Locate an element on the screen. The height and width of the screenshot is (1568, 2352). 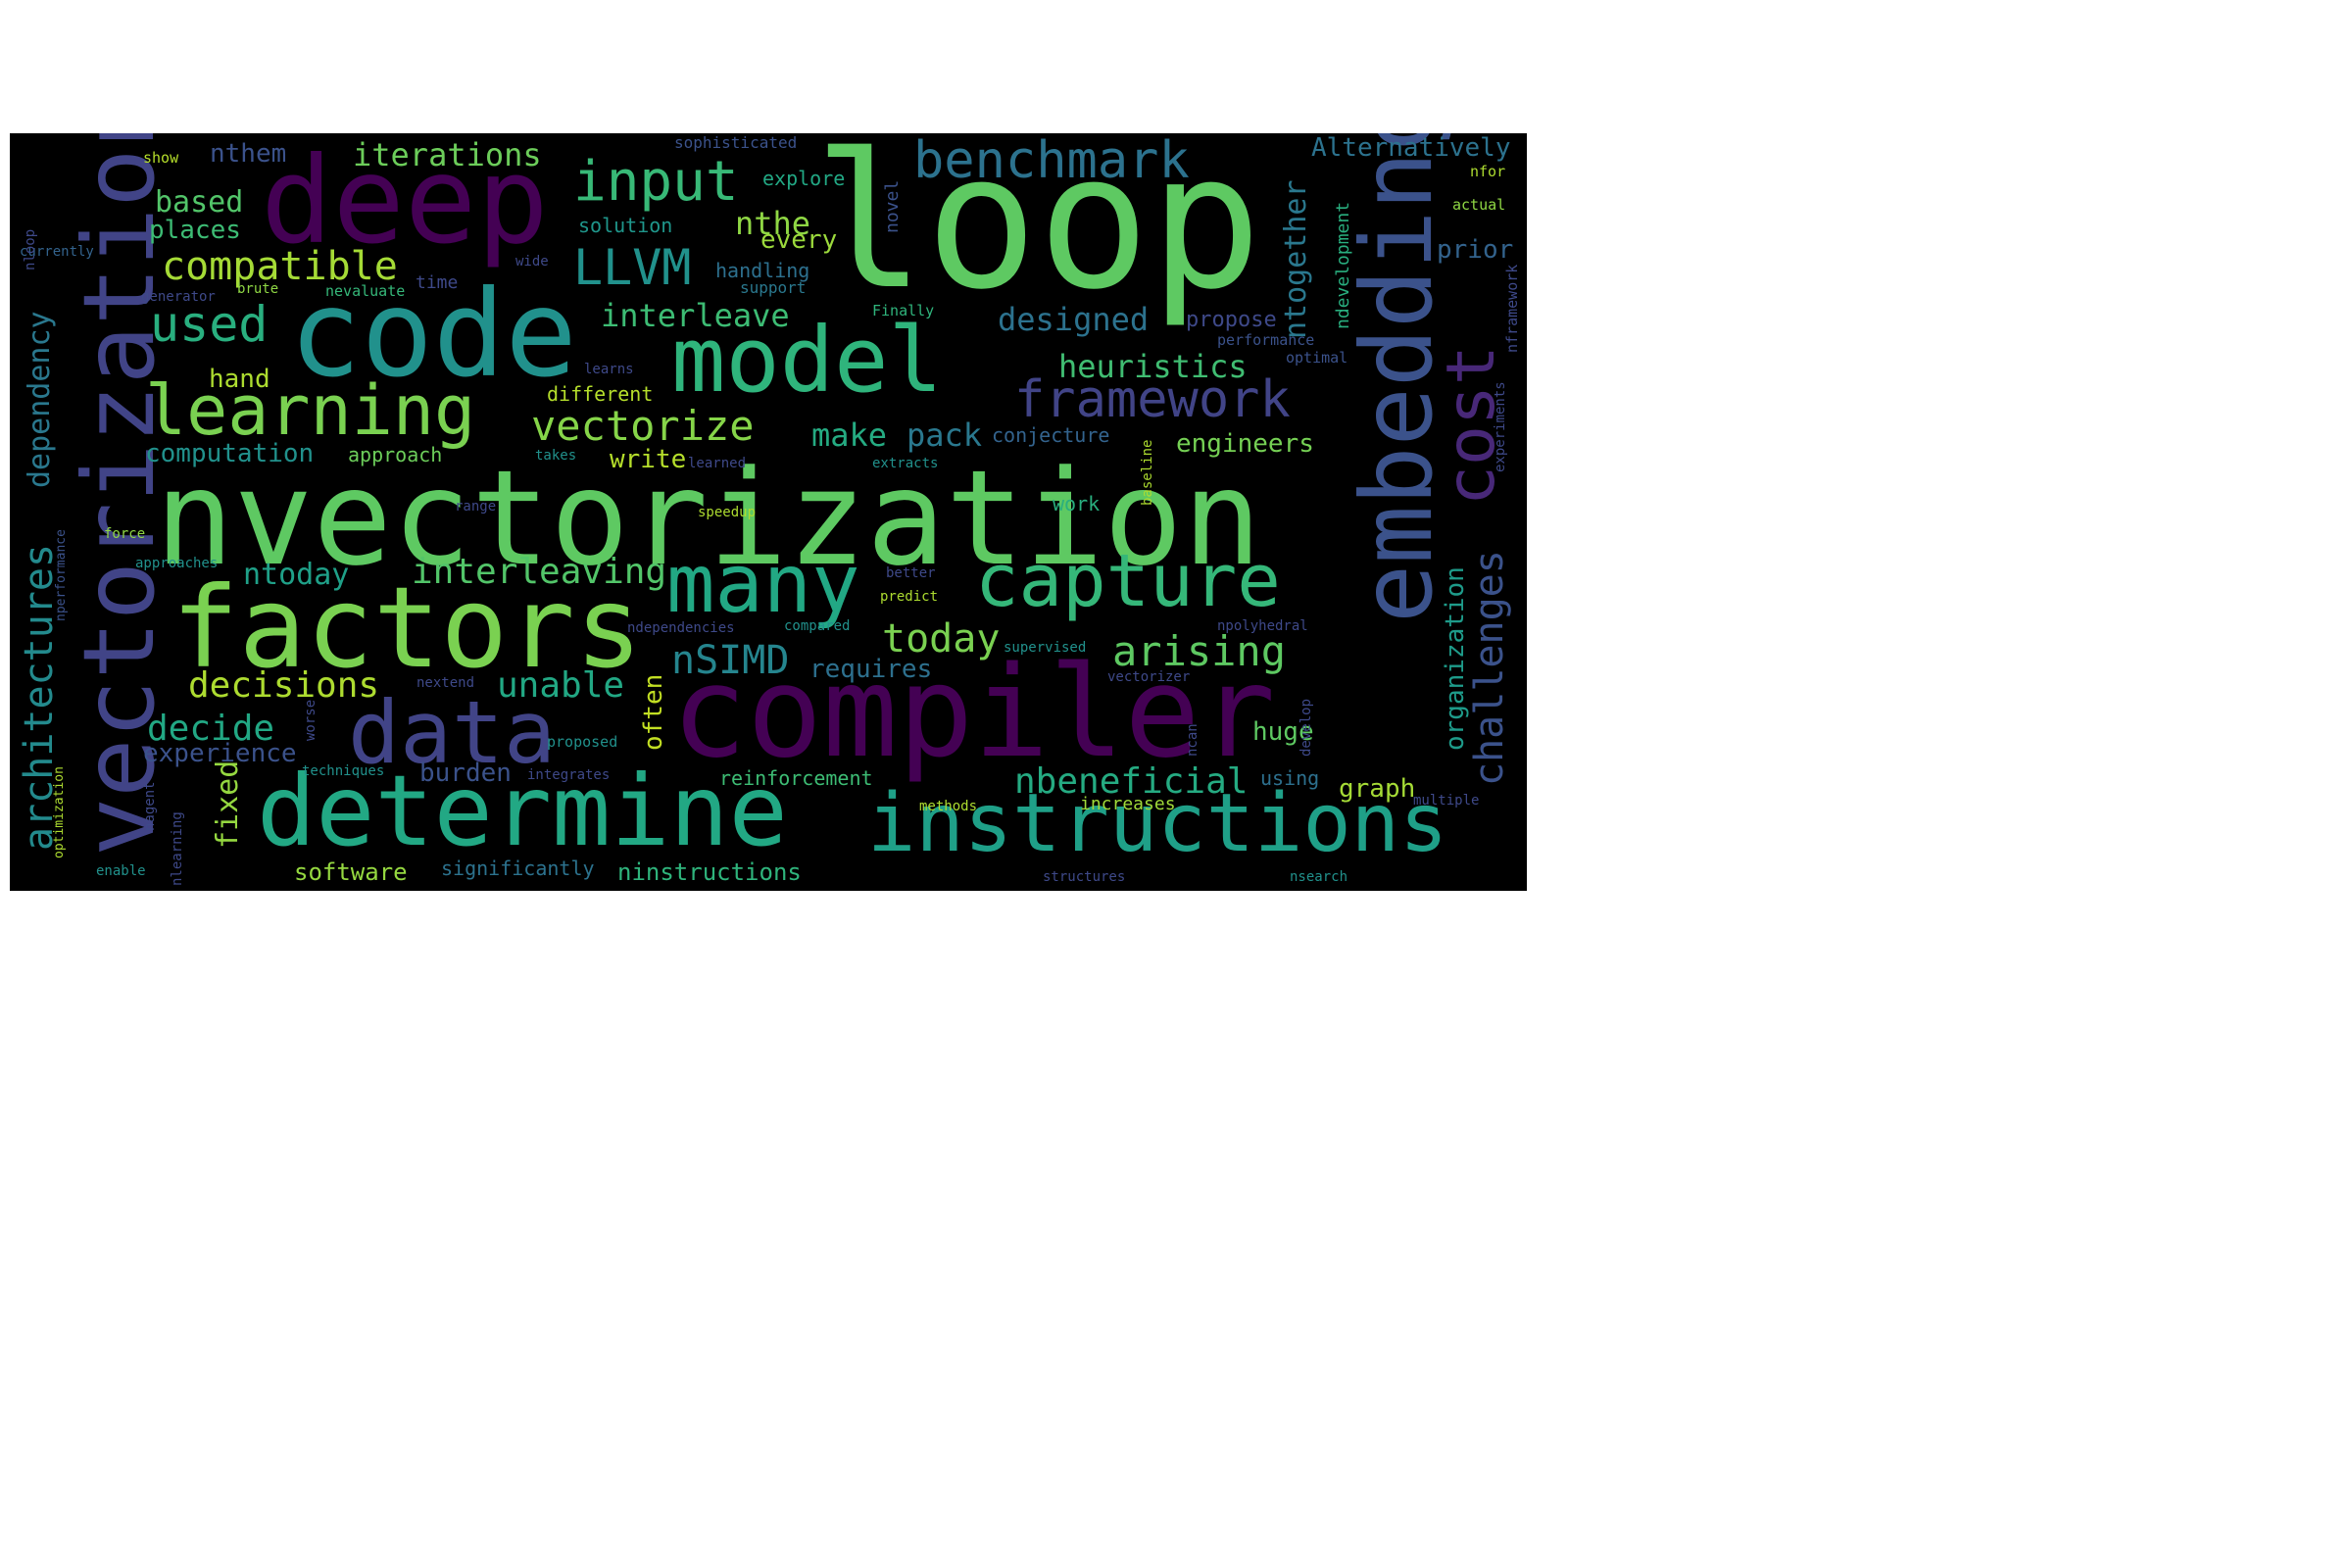
word: used is located at coordinates (209, 324).